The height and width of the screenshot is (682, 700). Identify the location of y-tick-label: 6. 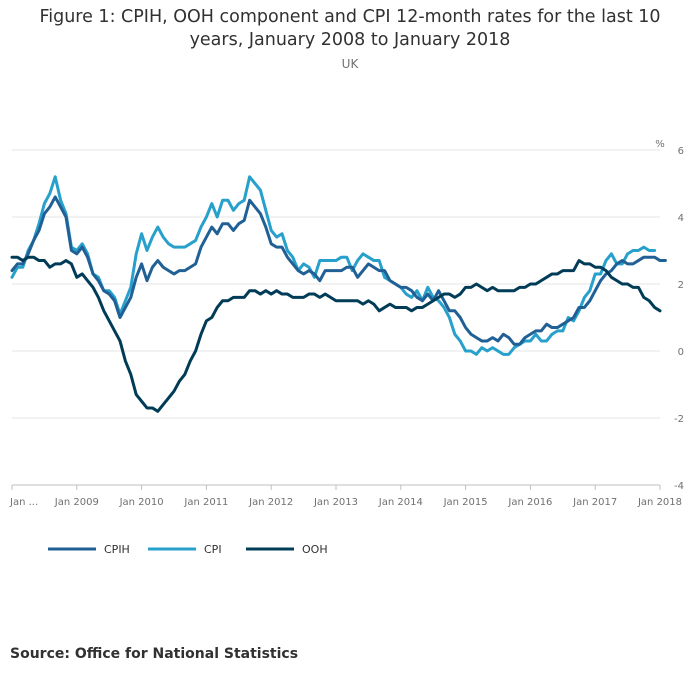
(681, 151).